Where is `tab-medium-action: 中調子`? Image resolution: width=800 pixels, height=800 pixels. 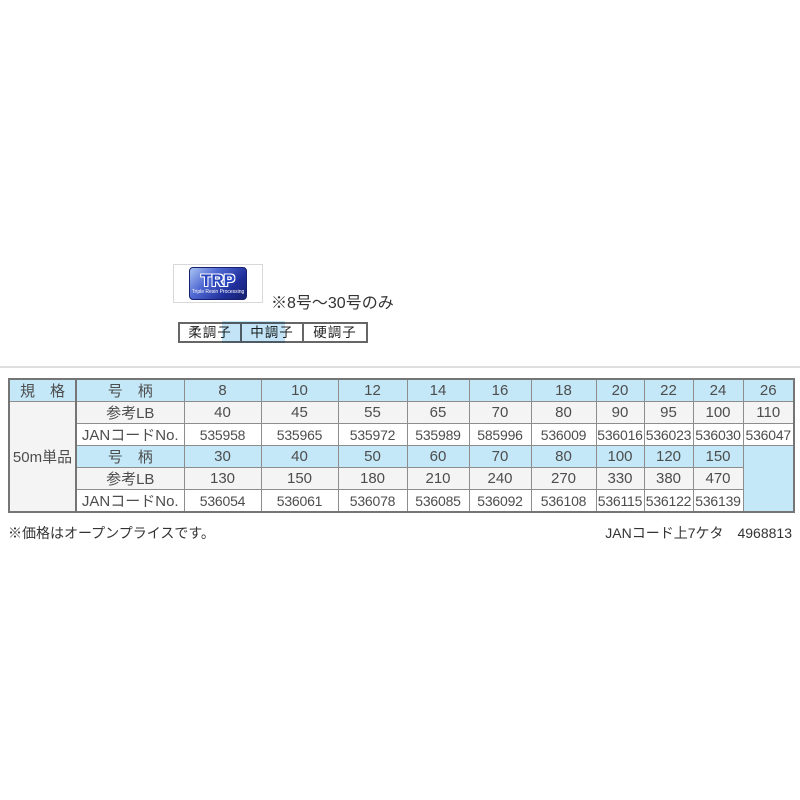 tab-medium-action: 中調子 is located at coordinates (273, 332).